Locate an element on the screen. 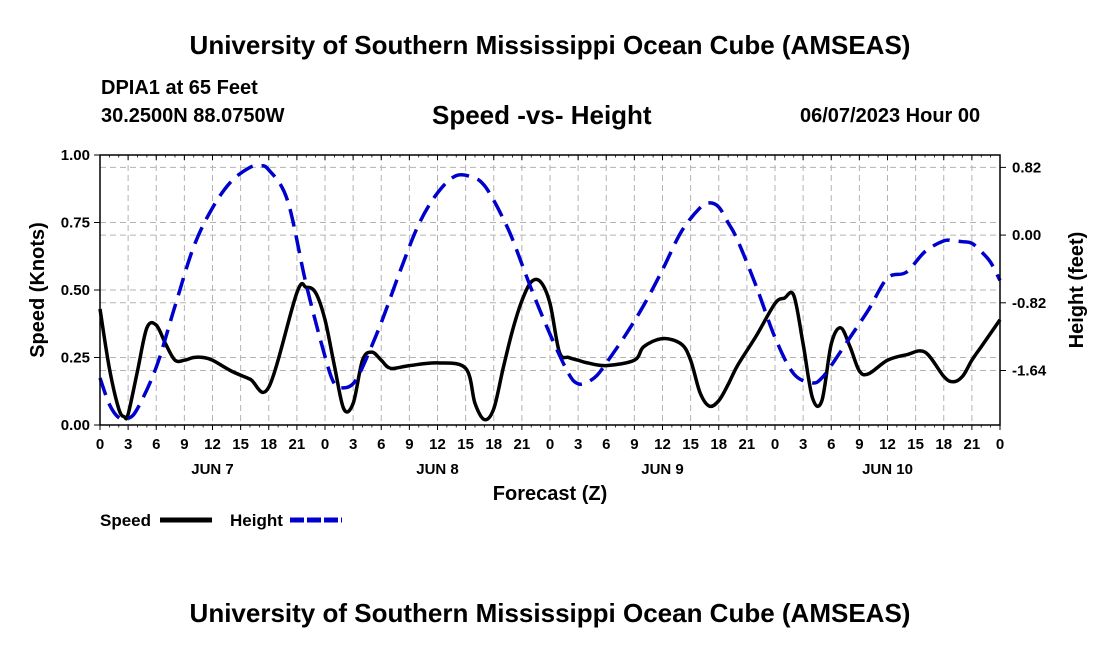 The height and width of the screenshot is (650, 1100). station-coordinates: 30.2500N 88.0750W is located at coordinates (193, 116).